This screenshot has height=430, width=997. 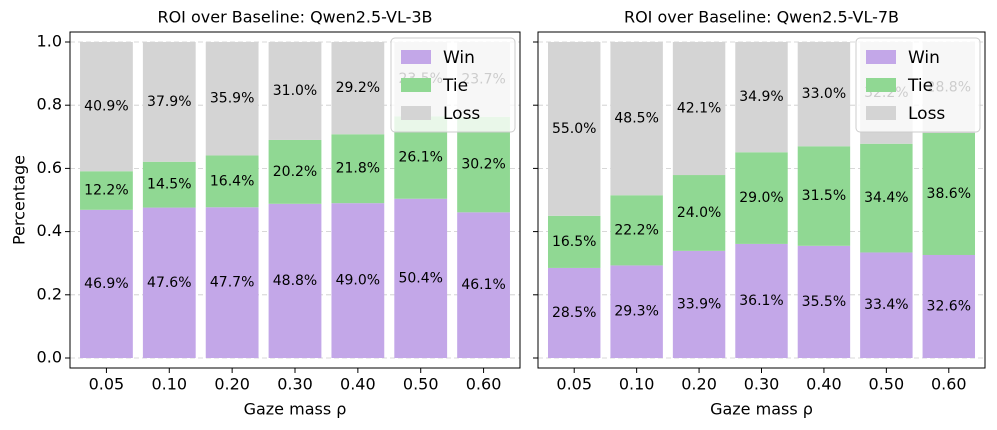 I want to click on value-label: 48.5%, so click(x=636, y=119).